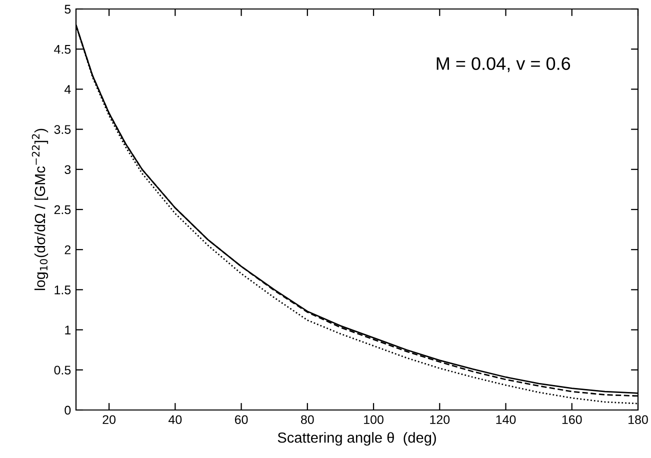 Image resolution: width=651 pixels, height=458 pixels. What do you see at coordinates (175, 419) in the screenshot?
I see `x-tick-label: 40` at bounding box center [175, 419].